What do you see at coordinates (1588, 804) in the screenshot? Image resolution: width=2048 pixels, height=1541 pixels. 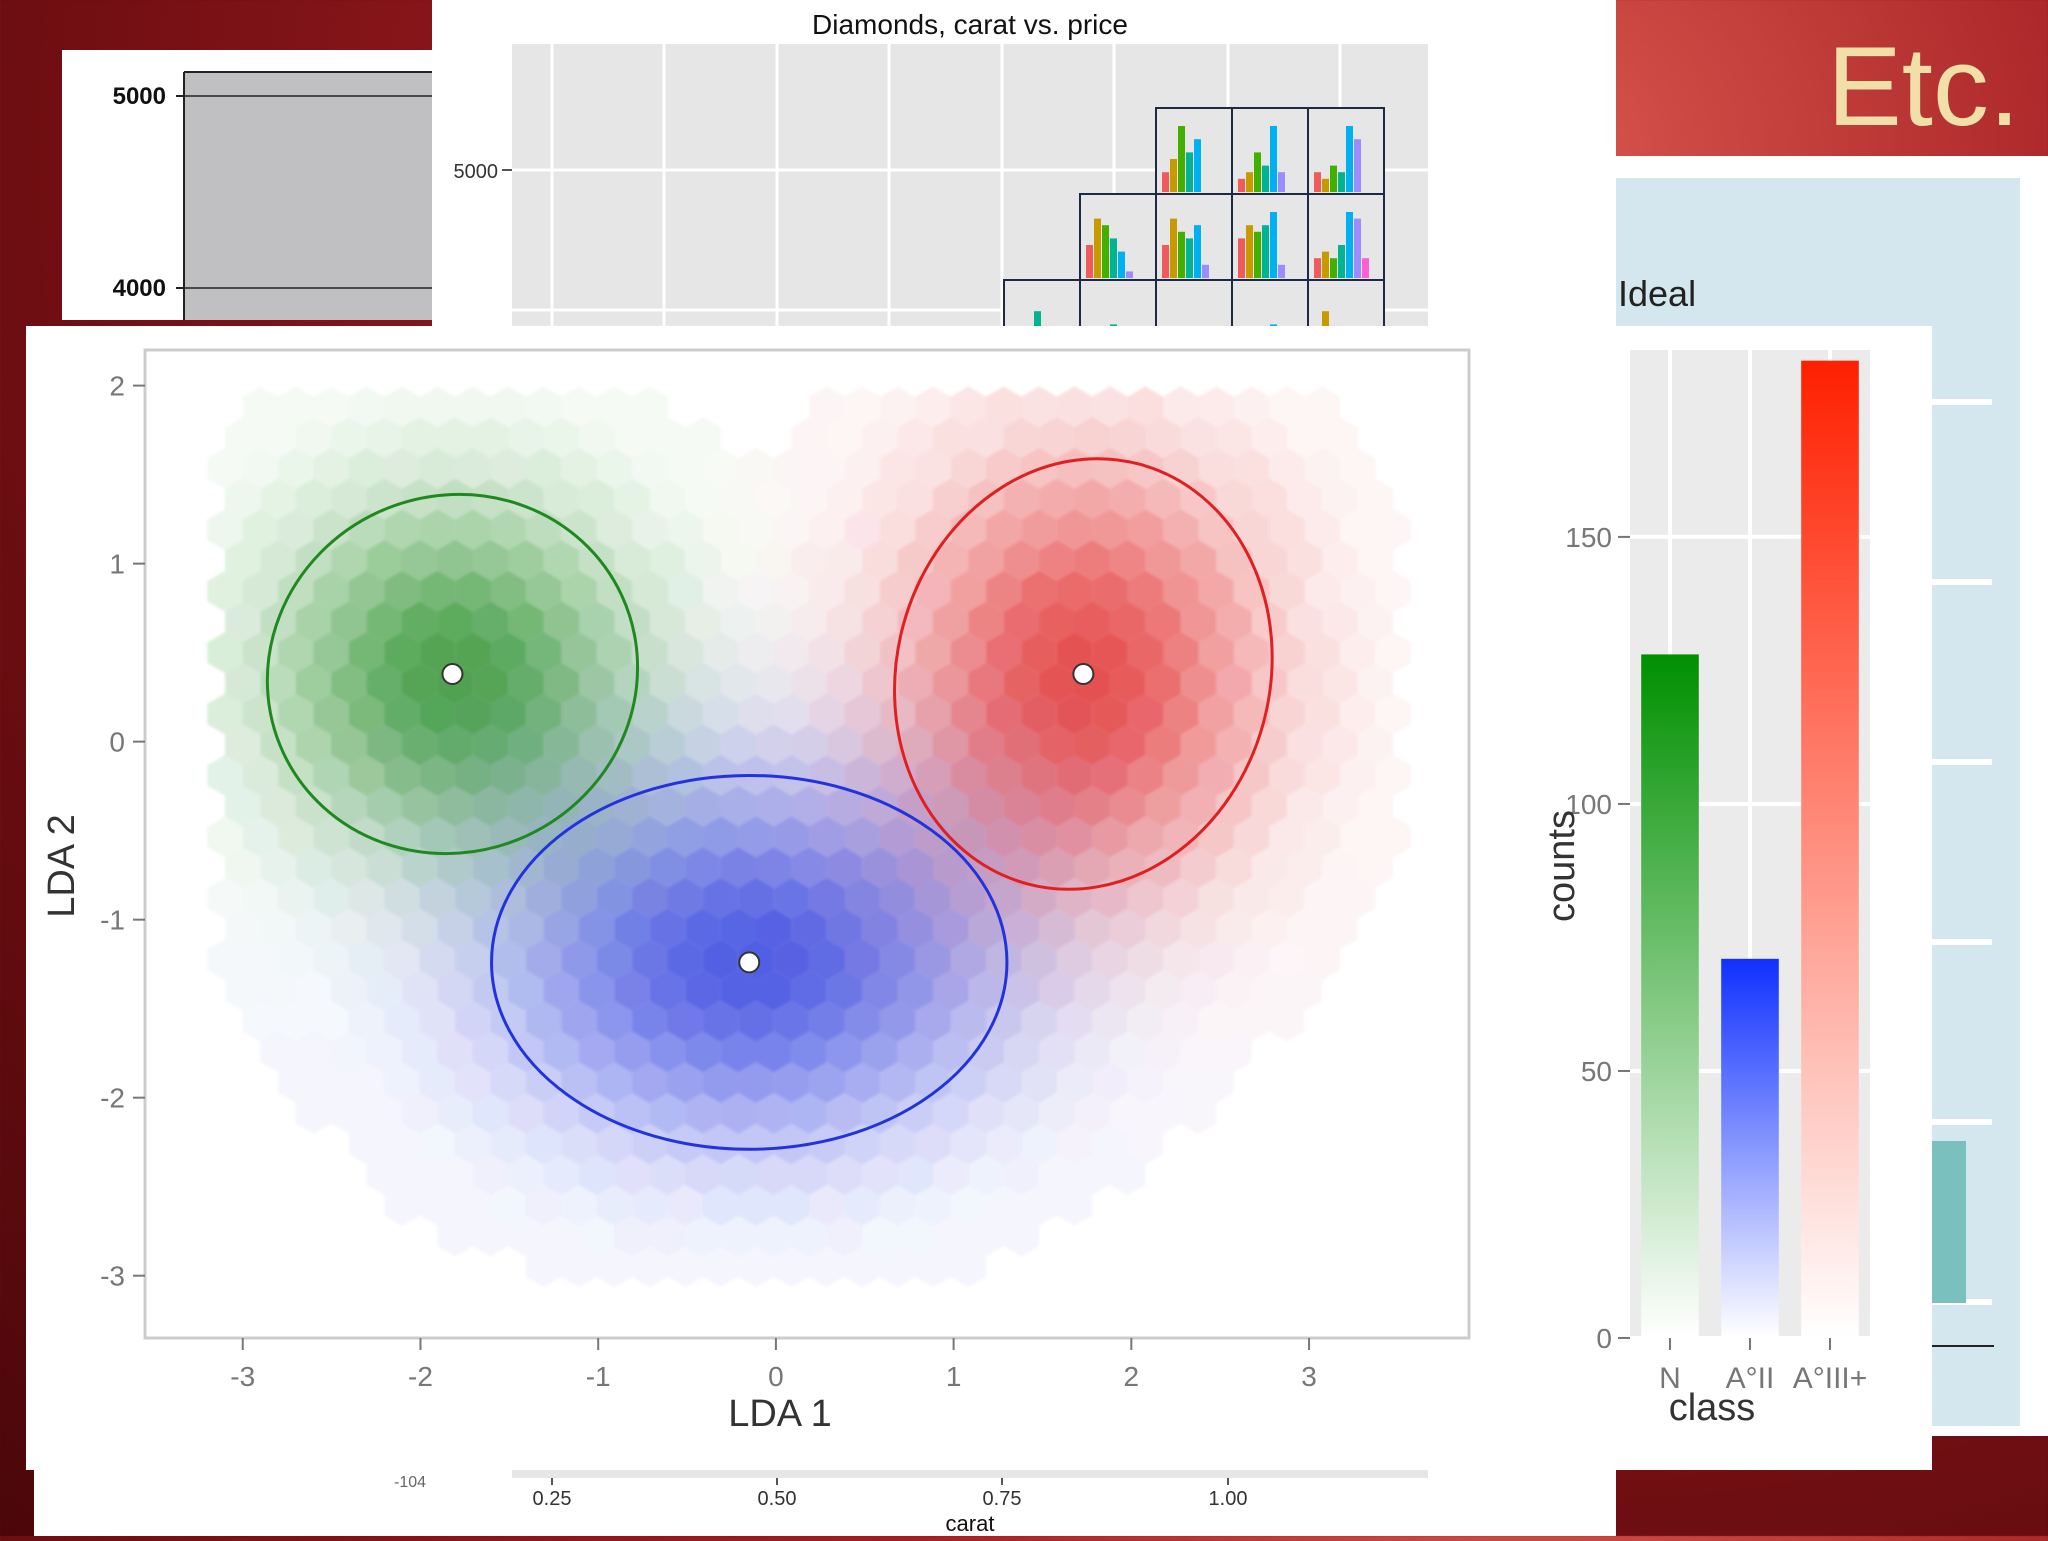 I see `counts-ytick: 100` at bounding box center [1588, 804].